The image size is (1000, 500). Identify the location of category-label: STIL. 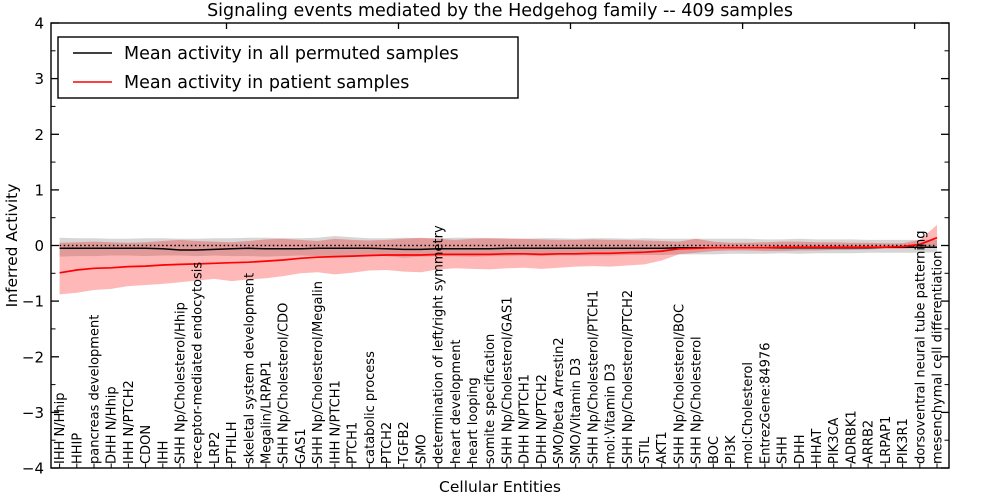
(645, 450).